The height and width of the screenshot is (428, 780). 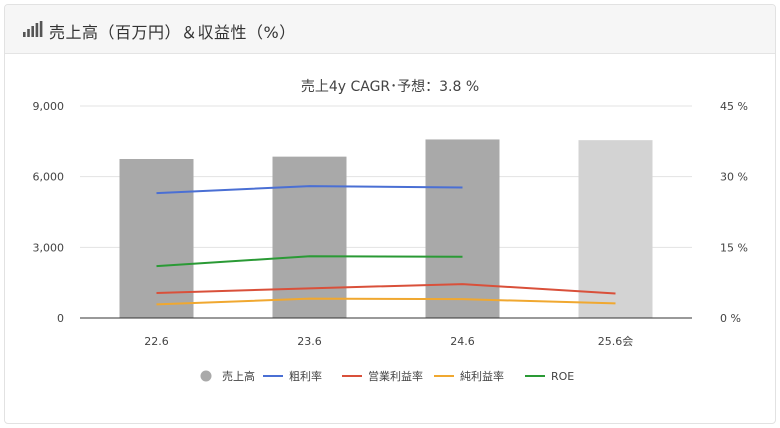 I want to click on left-axis-tick: 6,000, so click(x=49, y=177).